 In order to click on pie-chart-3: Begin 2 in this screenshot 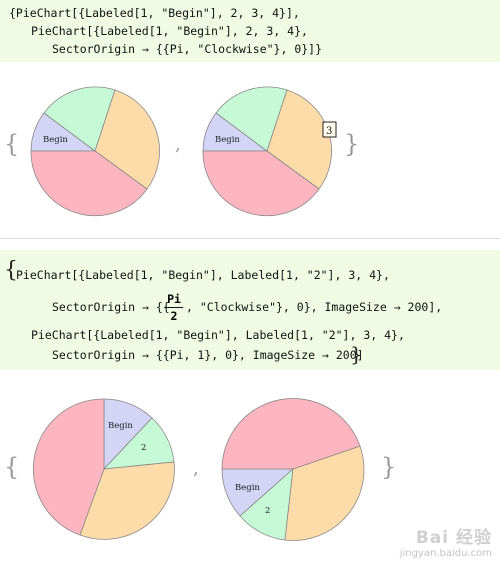, I will do `click(103, 469)`.